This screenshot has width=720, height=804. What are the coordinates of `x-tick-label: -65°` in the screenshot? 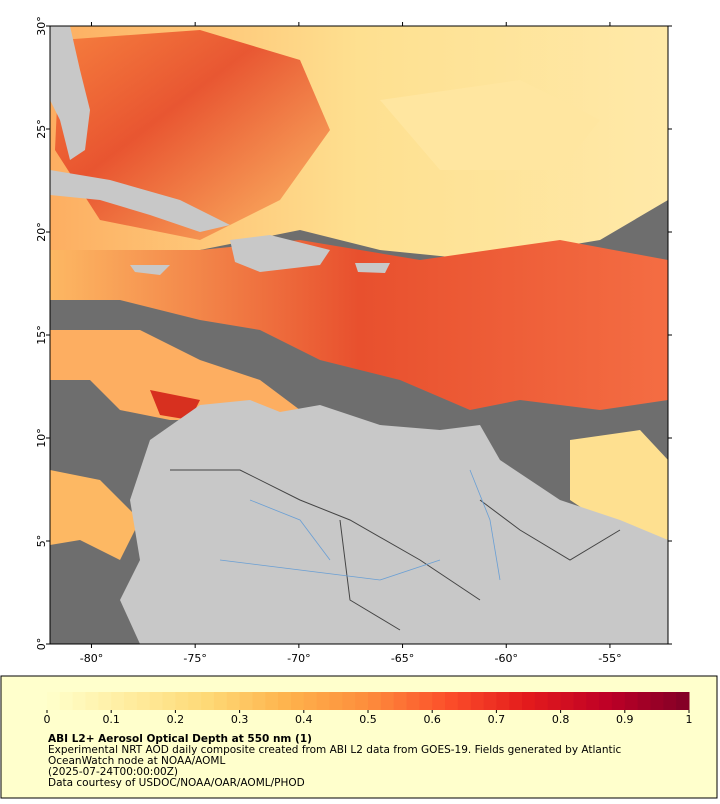 It's located at (402, 658).